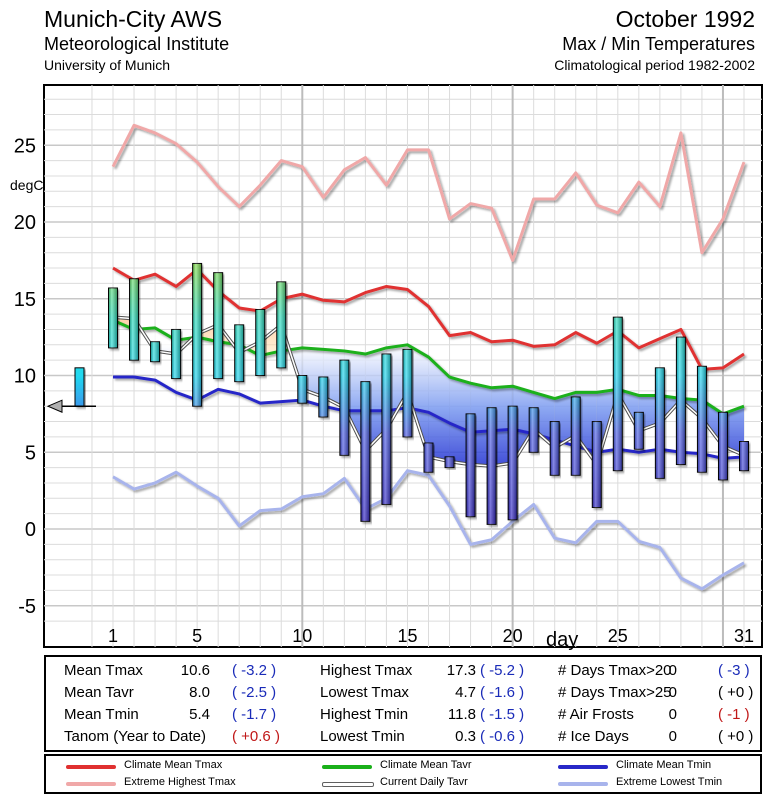 This screenshot has width=775, height=800. I want to click on x-tick-label: 5, so click(197, 636).